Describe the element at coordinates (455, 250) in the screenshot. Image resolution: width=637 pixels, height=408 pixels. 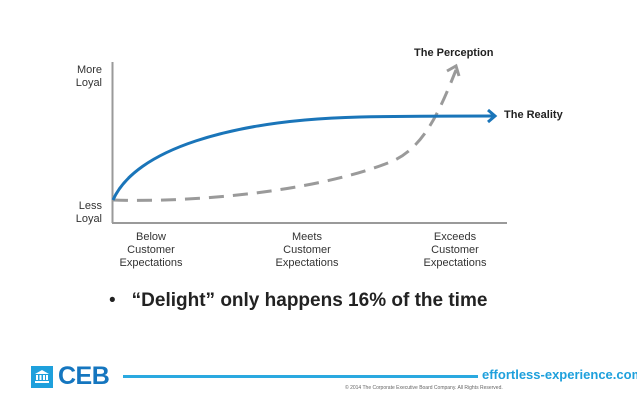
I see `x-category-exceeds: Exceeds Customer Expectations` at that location.